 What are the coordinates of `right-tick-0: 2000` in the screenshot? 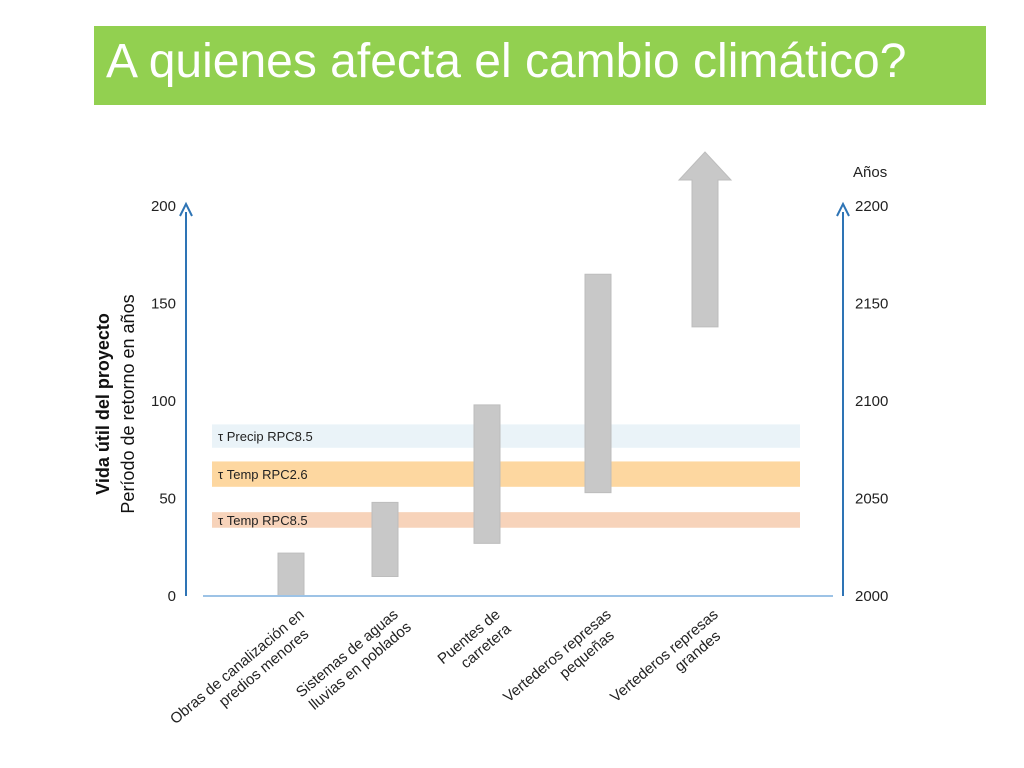 It's located at (871, 596).